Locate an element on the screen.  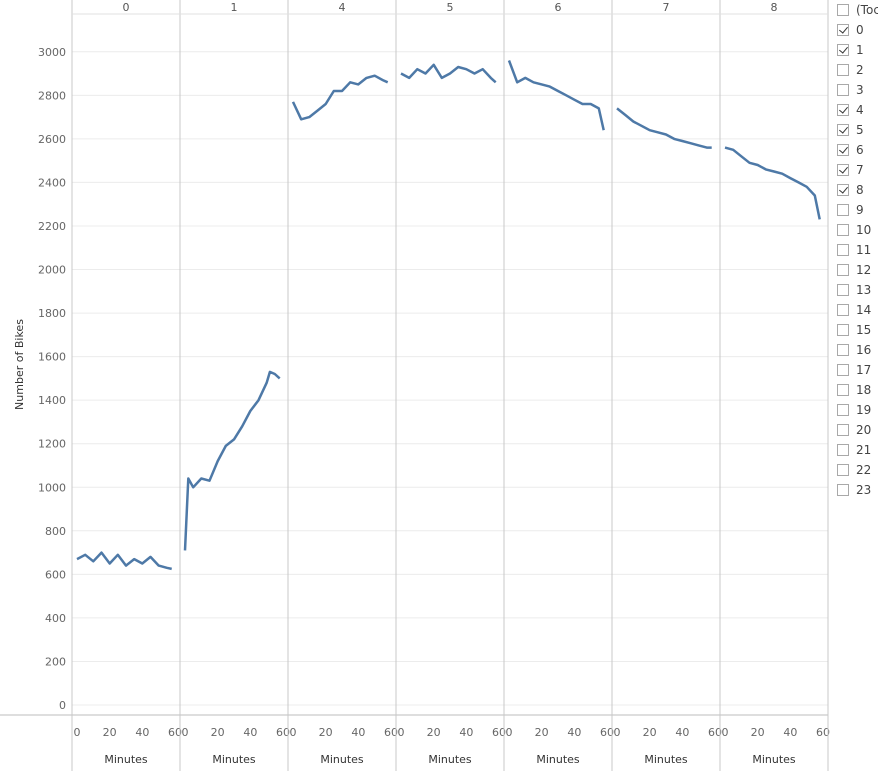
filter-option-10: 10 is located at coordinates (856, 230).